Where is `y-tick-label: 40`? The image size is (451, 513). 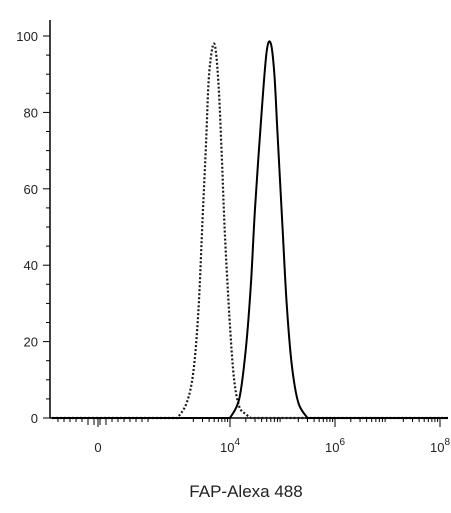
y-tick-label: 40 is located at coordinates (31, 265).